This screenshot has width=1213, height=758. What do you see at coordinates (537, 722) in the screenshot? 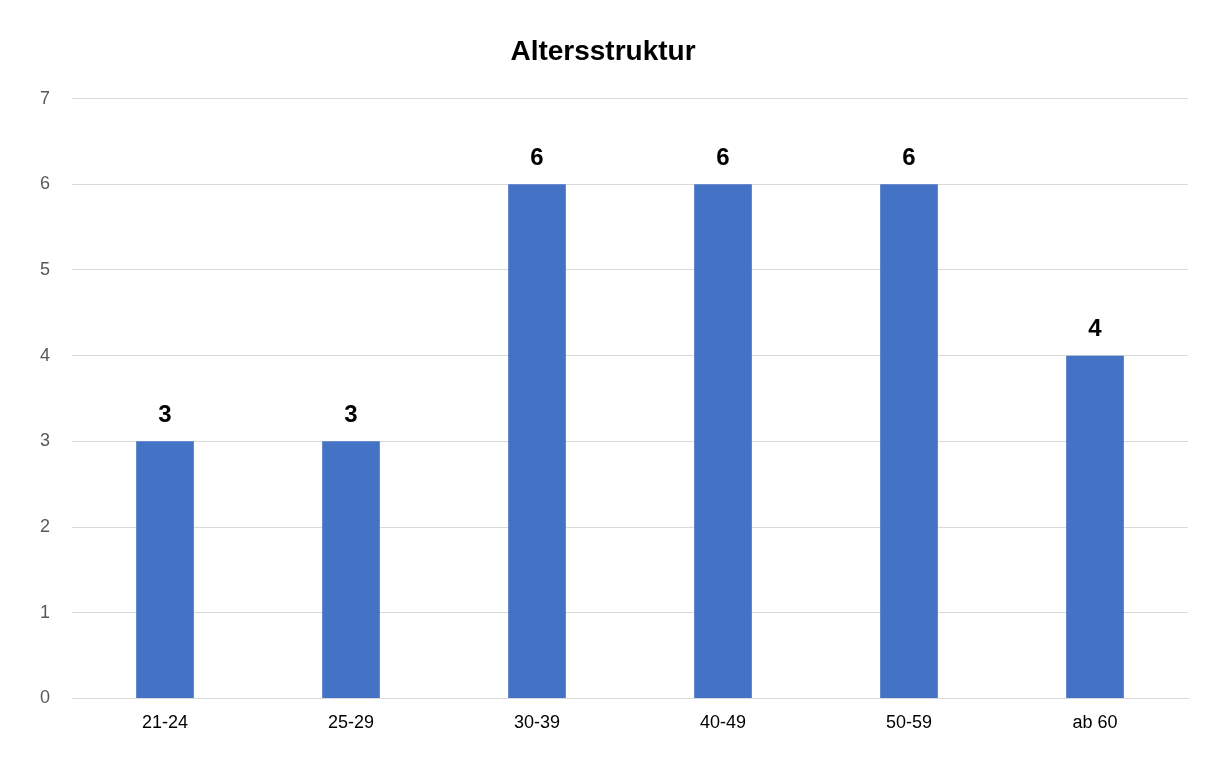
I see `x-tick-label: 30-39` at bounding box center [537, 722].